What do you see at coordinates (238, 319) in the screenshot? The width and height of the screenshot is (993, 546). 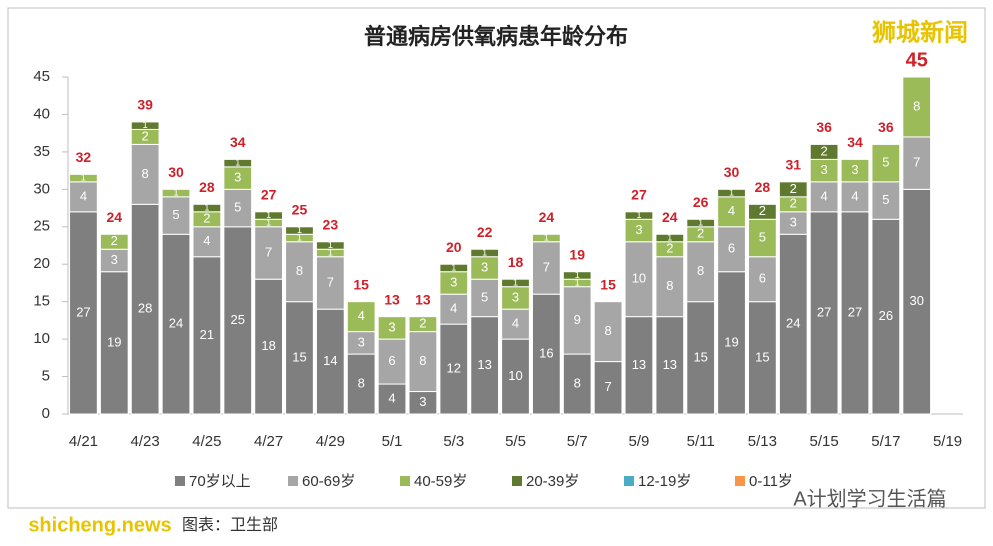 I see `data-label: 25` at bounding box center [238, 319].